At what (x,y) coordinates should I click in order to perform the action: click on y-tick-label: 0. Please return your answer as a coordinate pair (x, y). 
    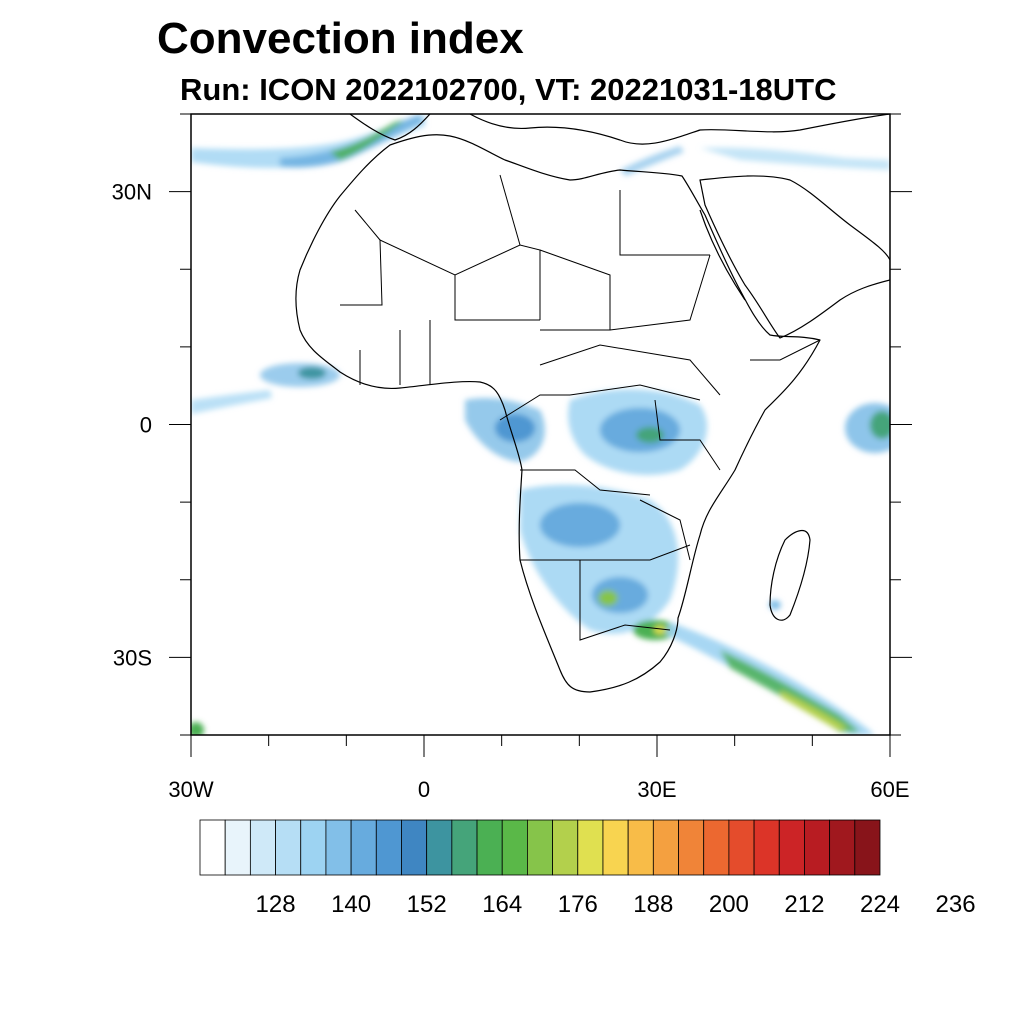
    Looking at the image, I should click on (146, 425).